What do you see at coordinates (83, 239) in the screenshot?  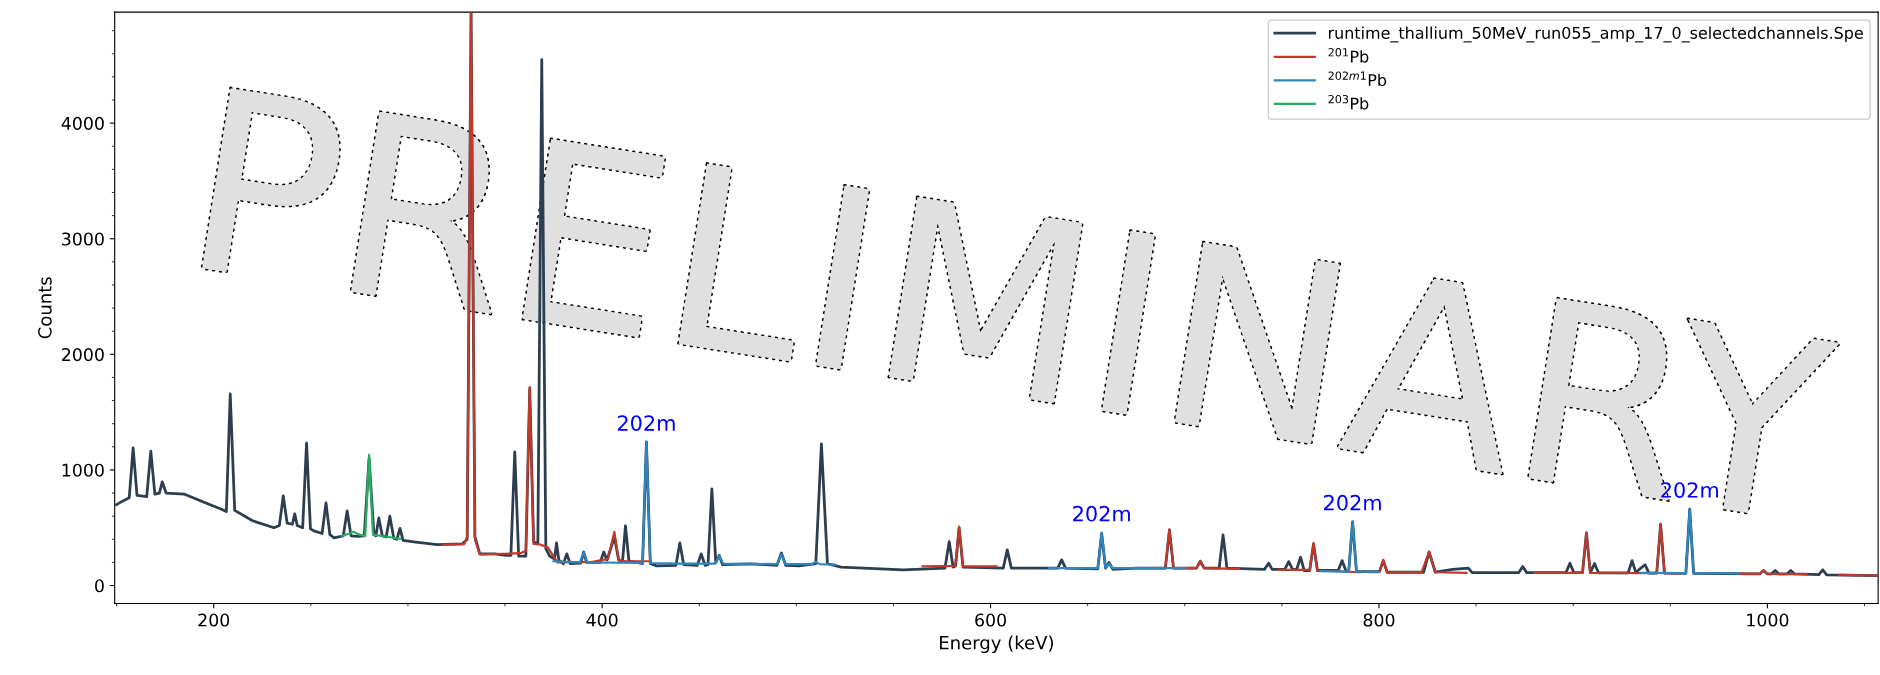 I see `y-tick-label: 3000` at bounding box center [83, 239].